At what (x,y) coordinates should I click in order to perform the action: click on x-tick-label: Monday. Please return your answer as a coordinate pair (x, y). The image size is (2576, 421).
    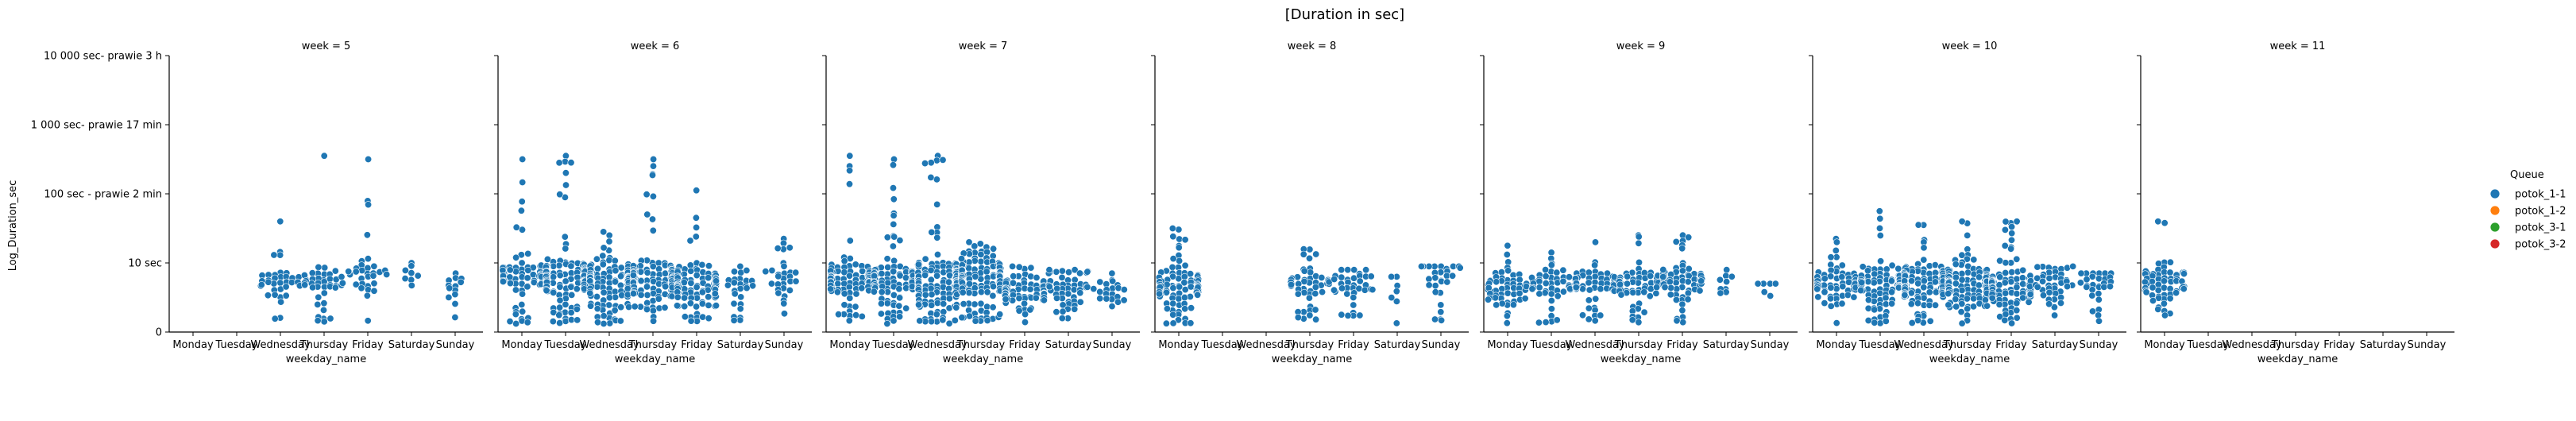
    Looking at the image, I should click on (850, 345).